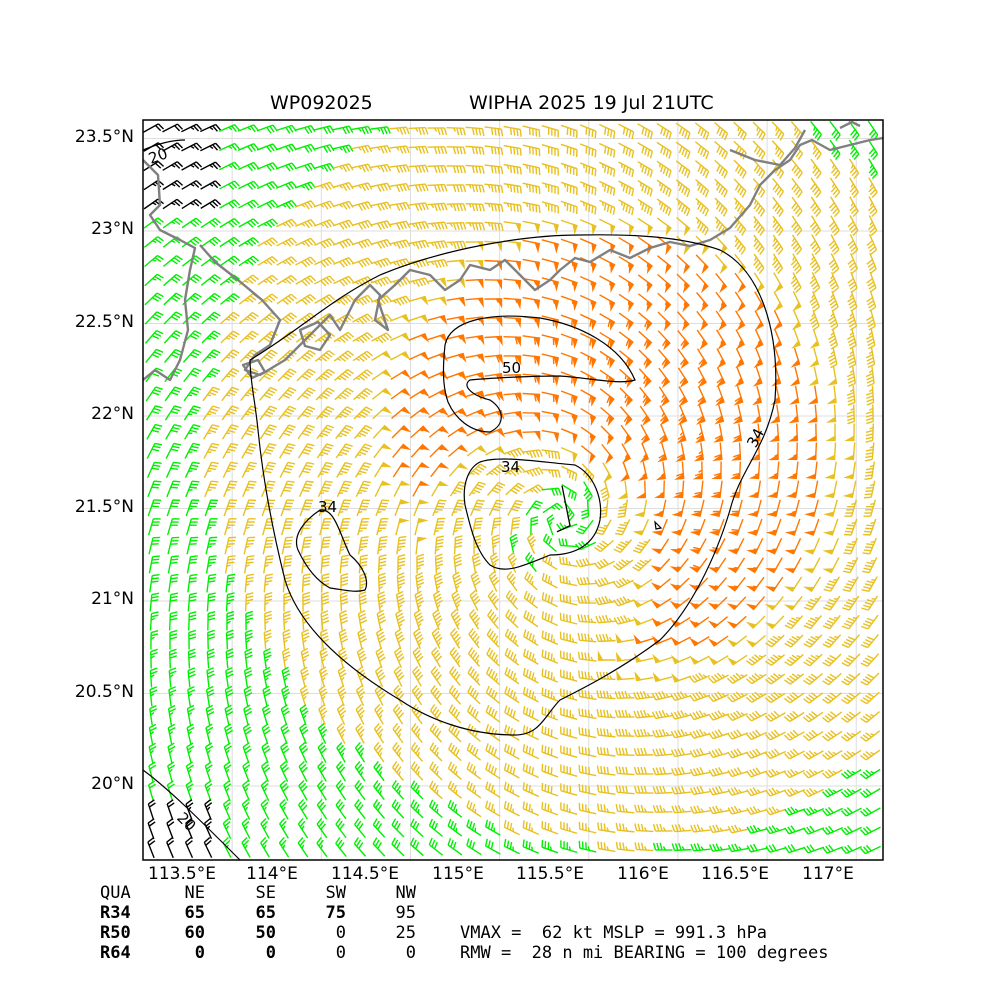 This screenshot has height=1000, width=1000. What do you see at coordinates (199, 953) in the screenshot?
I see `table-cell: 0` at bounding box center [199, 953].